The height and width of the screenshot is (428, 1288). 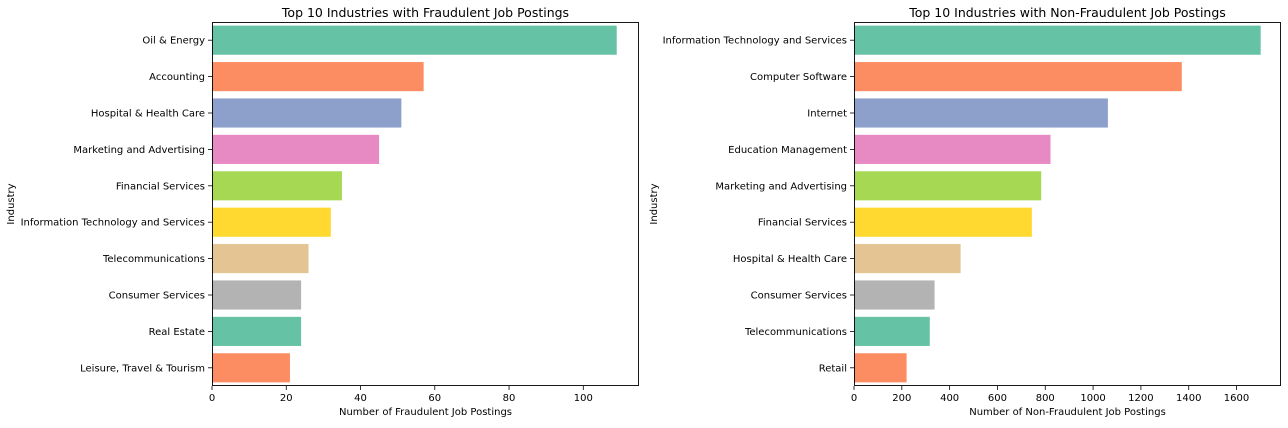 What do you see at coordinates (949, 398) in the screenshot?
I see `x-tick-label: 400` at bounding box center [949, 398].